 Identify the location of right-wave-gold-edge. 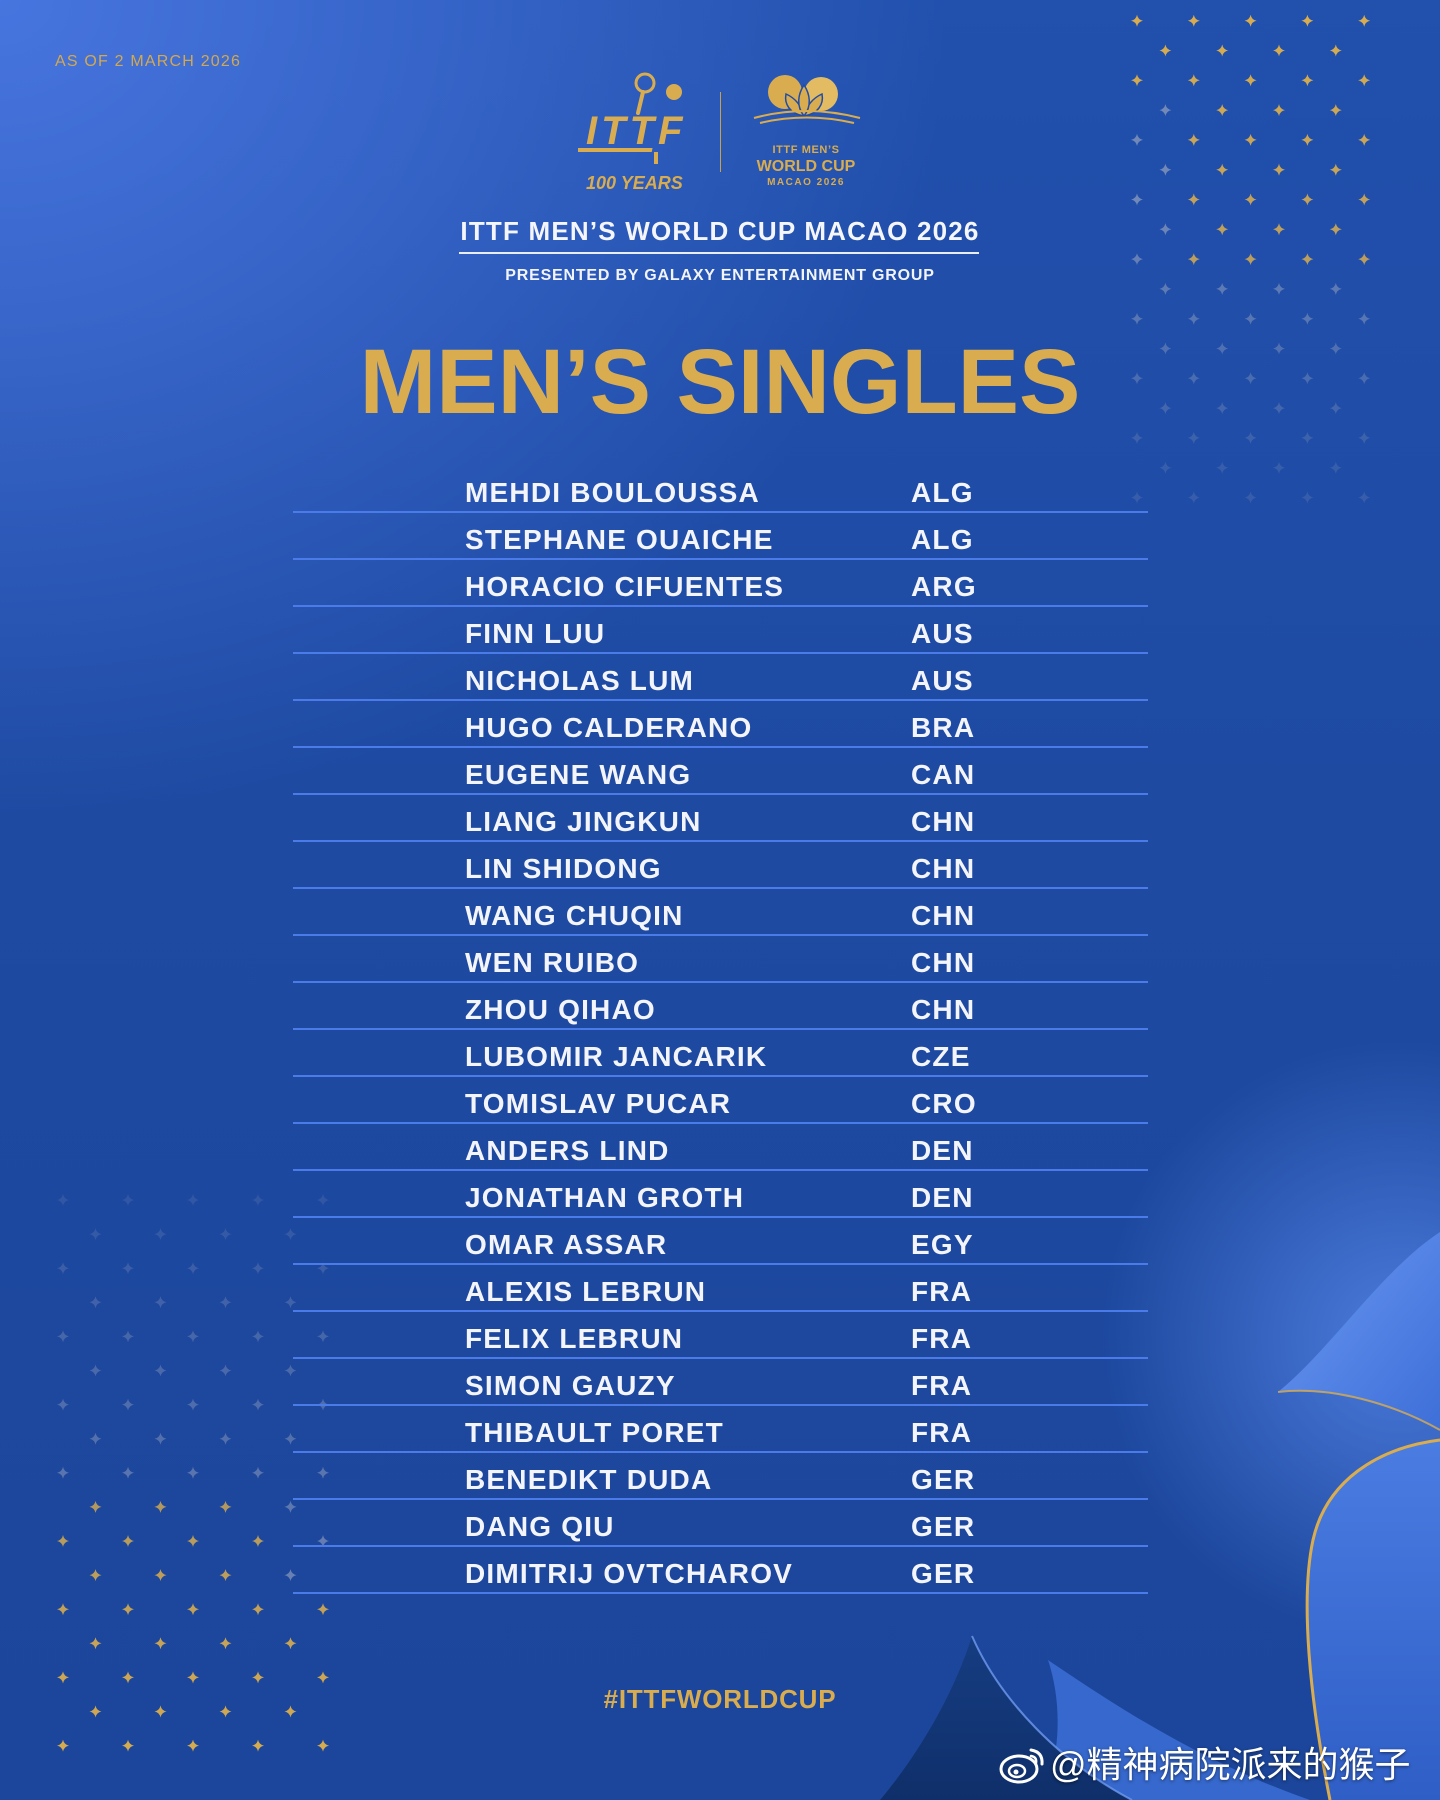
(1372, 1619).